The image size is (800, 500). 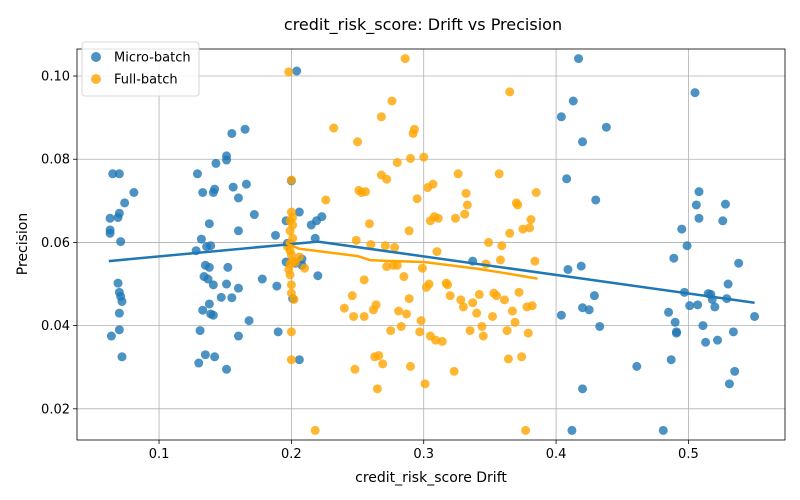 I want to click on y-tick-label: 0.08, so click(x=55, y=160).